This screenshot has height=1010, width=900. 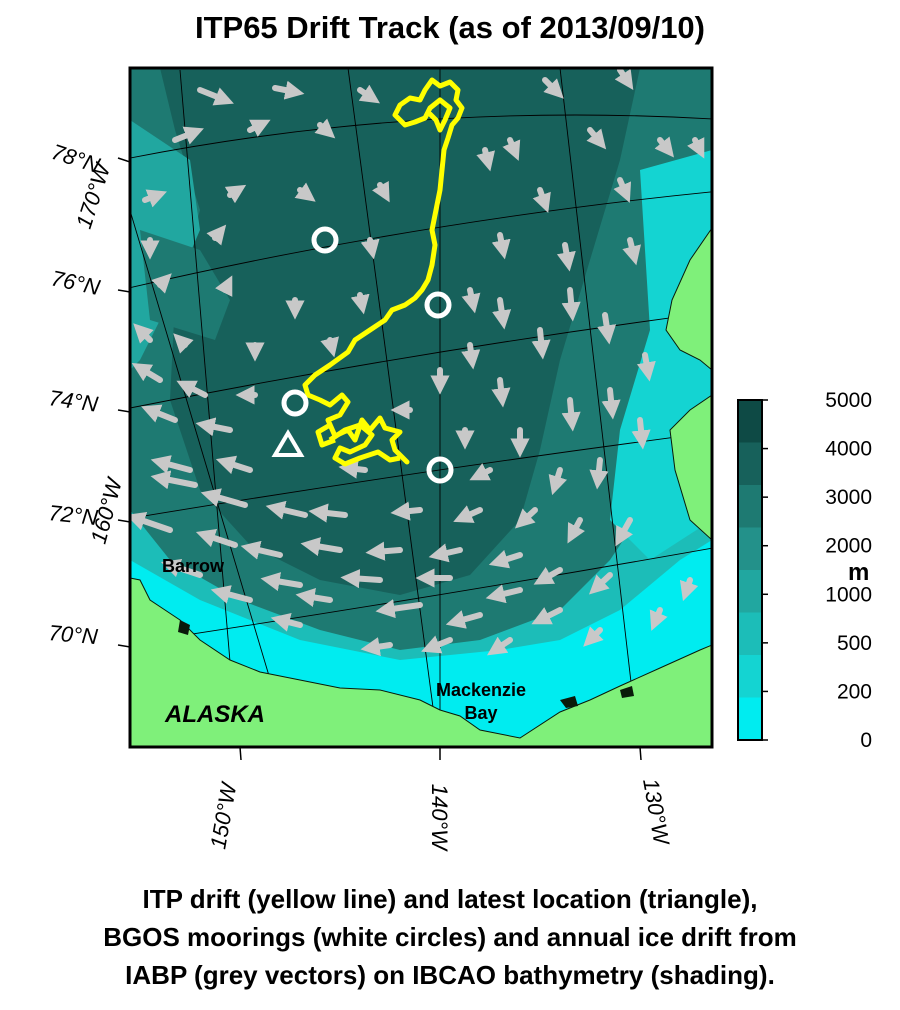 I want to click on mooring-circle-b, so click(x=440, y=470).